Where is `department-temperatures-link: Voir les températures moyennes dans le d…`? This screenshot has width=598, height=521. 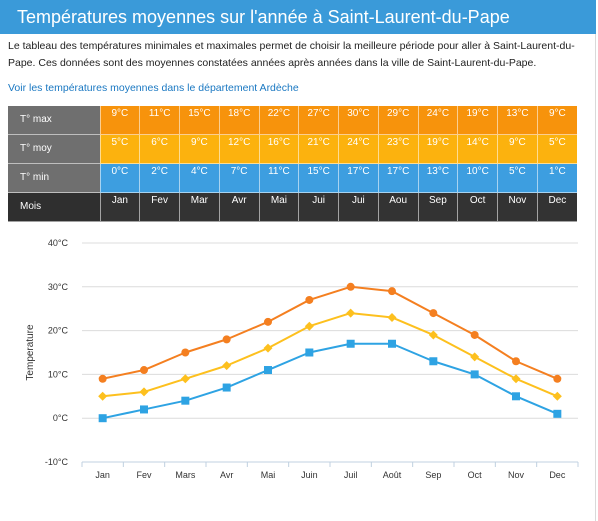
department-temperatures-link: Voir les températures moyennes dans le d… is located at coordinates (153, 88).